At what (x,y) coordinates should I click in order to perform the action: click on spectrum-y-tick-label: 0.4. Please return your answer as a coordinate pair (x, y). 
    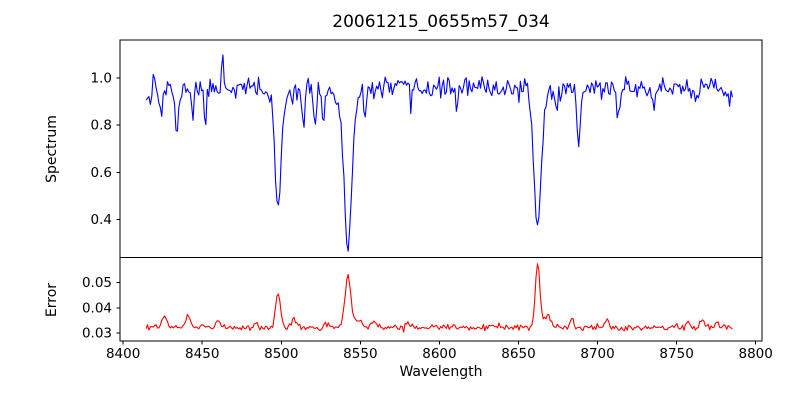
    Looking at the image, I should click on (101, 220).